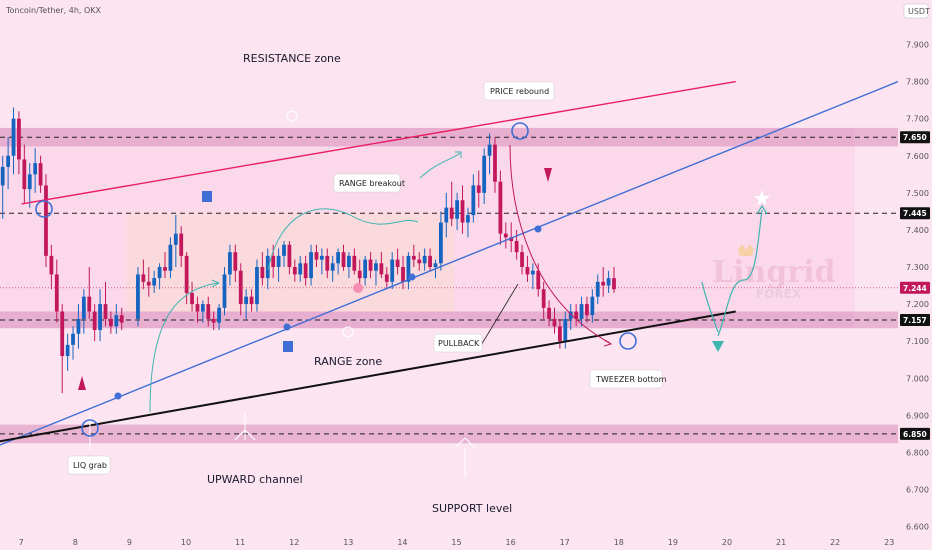 This screenshot has height=550, width=932. I want to click on currency-badge, so click(916, 11).